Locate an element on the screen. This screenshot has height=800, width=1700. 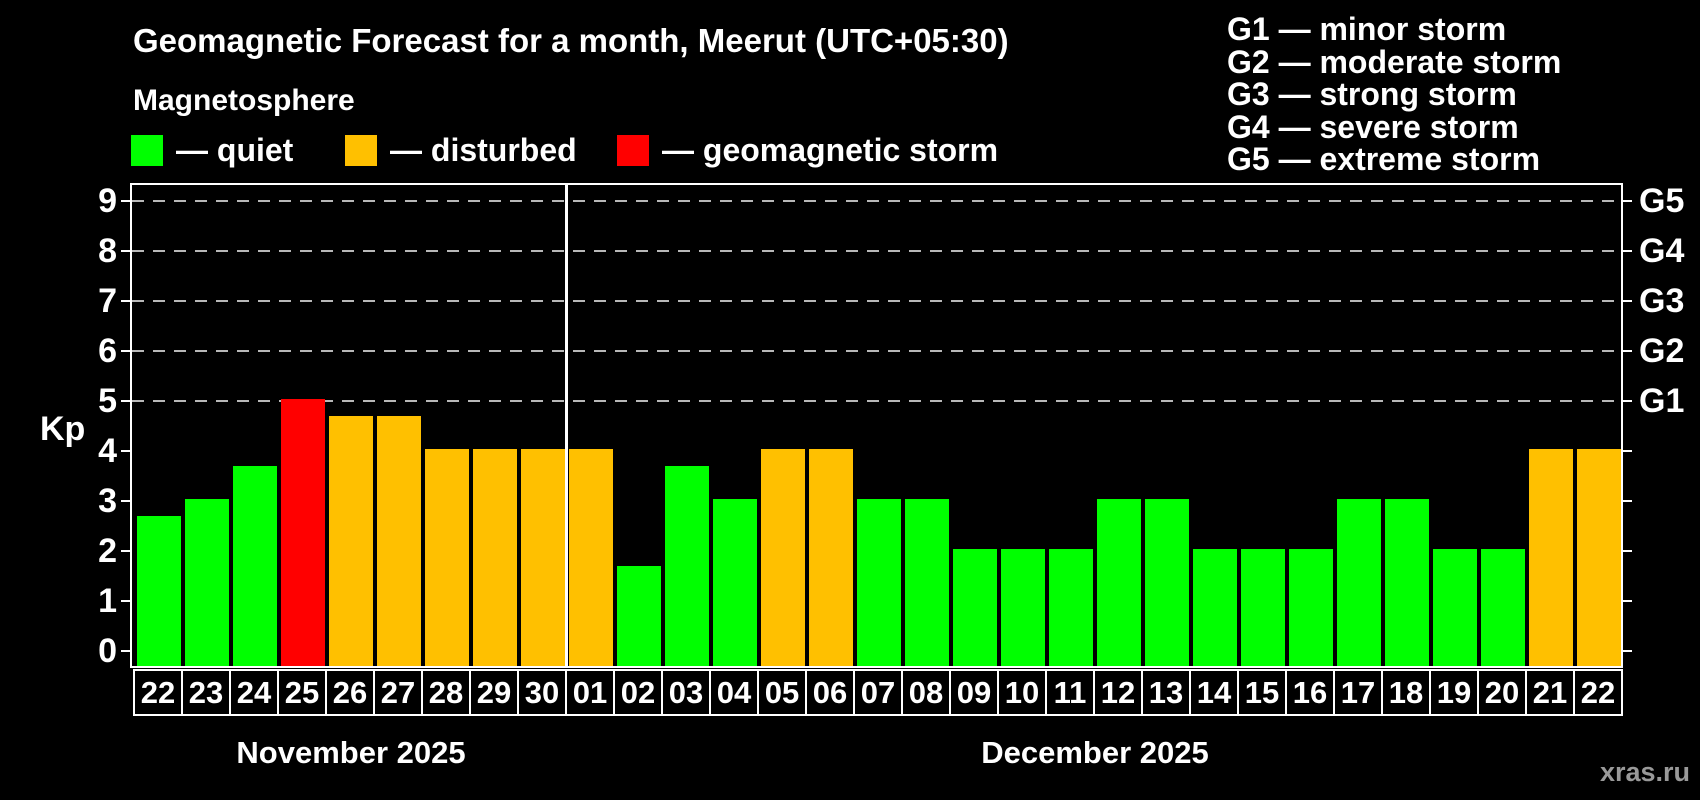
kp-tick-label: 8 is located at coordinates (107, 251).